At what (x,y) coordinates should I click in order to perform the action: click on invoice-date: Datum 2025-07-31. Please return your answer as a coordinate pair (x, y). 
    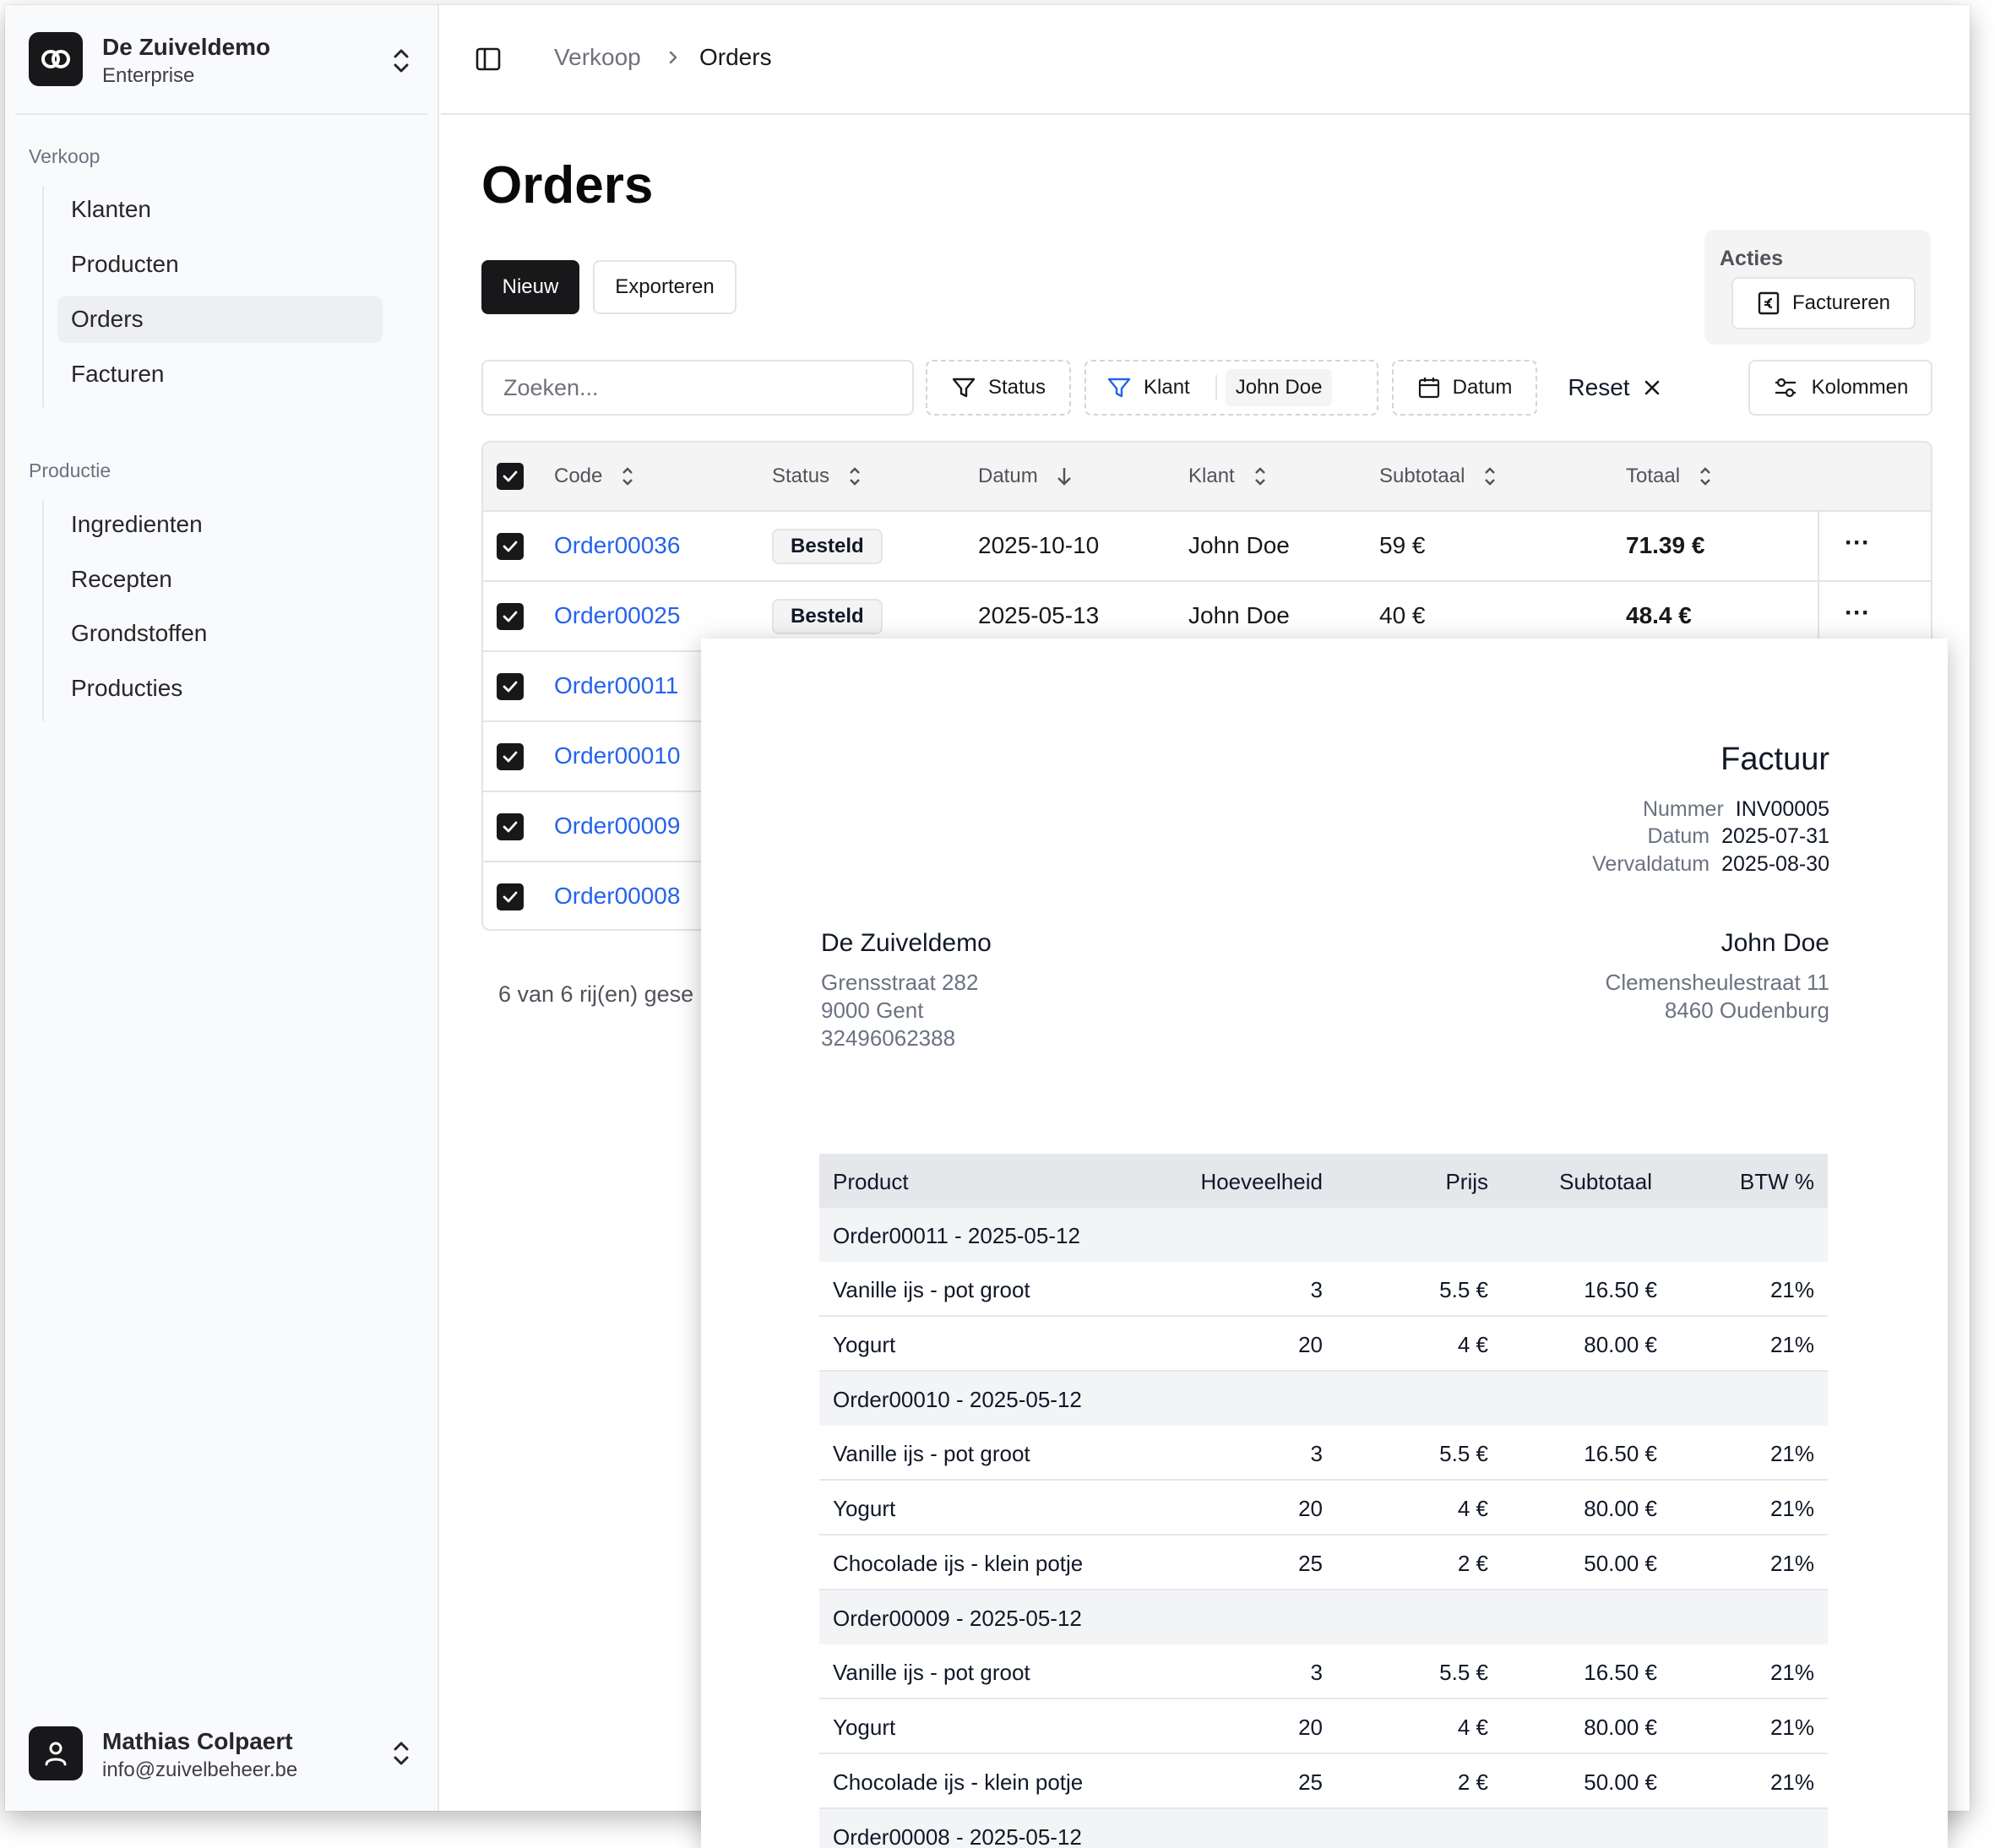
    Looking at the image, I should click on (1738, 836).